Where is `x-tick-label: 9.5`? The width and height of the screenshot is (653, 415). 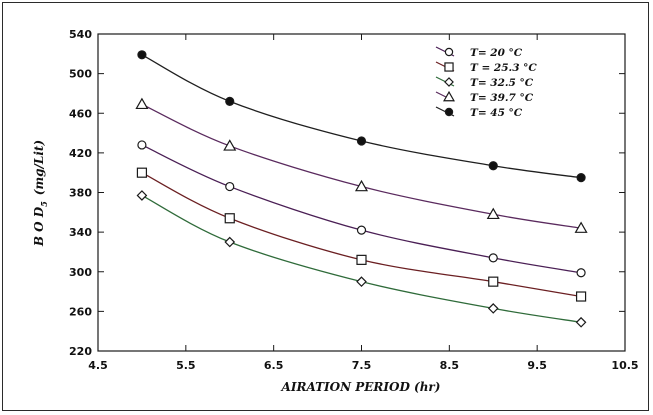 x-tick-label: 9.5 is located at coordinates (537, 365).